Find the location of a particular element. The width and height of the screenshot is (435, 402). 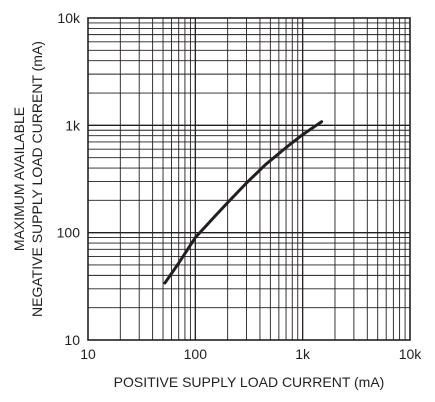

x-axis-label: POSITIVE SUPPLY LOAD CURRENT (mA) is located at coordinates (249, 382).